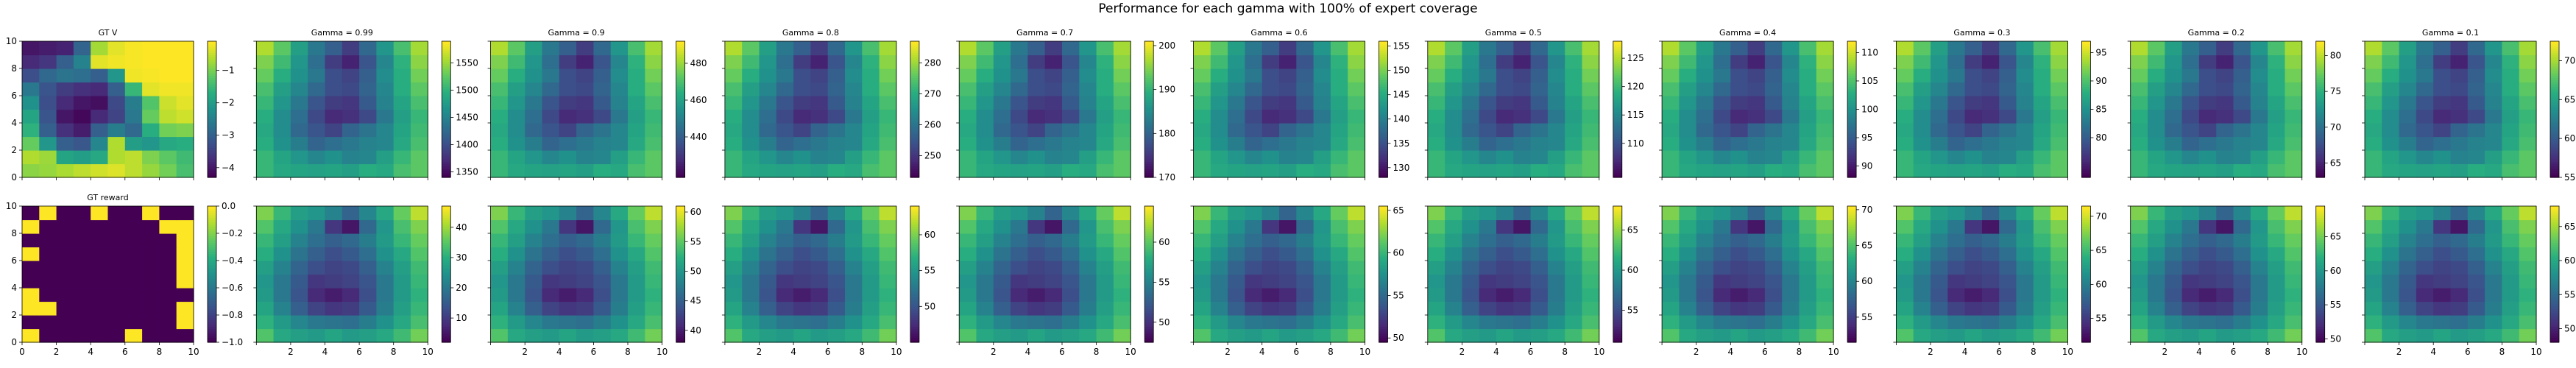  What do you see at coordinates (2555, 109) in the screenshot?
I see `colorbar-frame` at bounding box center [2555, 109].